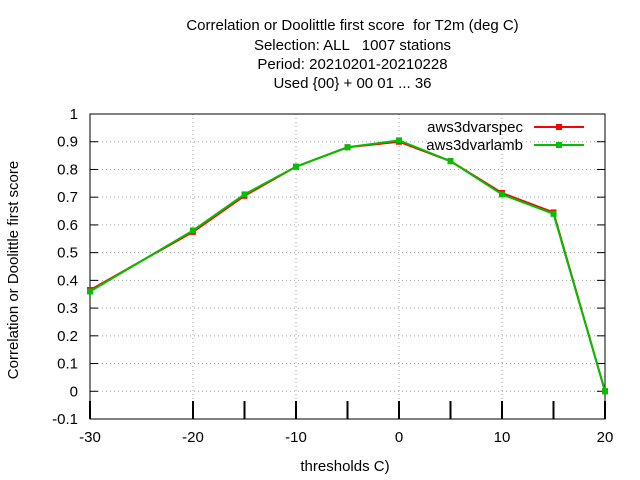 The width and height of the screenshot is (640, 480). Describe the element at coordinates (67, 142) in the screenshot. I see `y-tick-label: 0.9` at that location.